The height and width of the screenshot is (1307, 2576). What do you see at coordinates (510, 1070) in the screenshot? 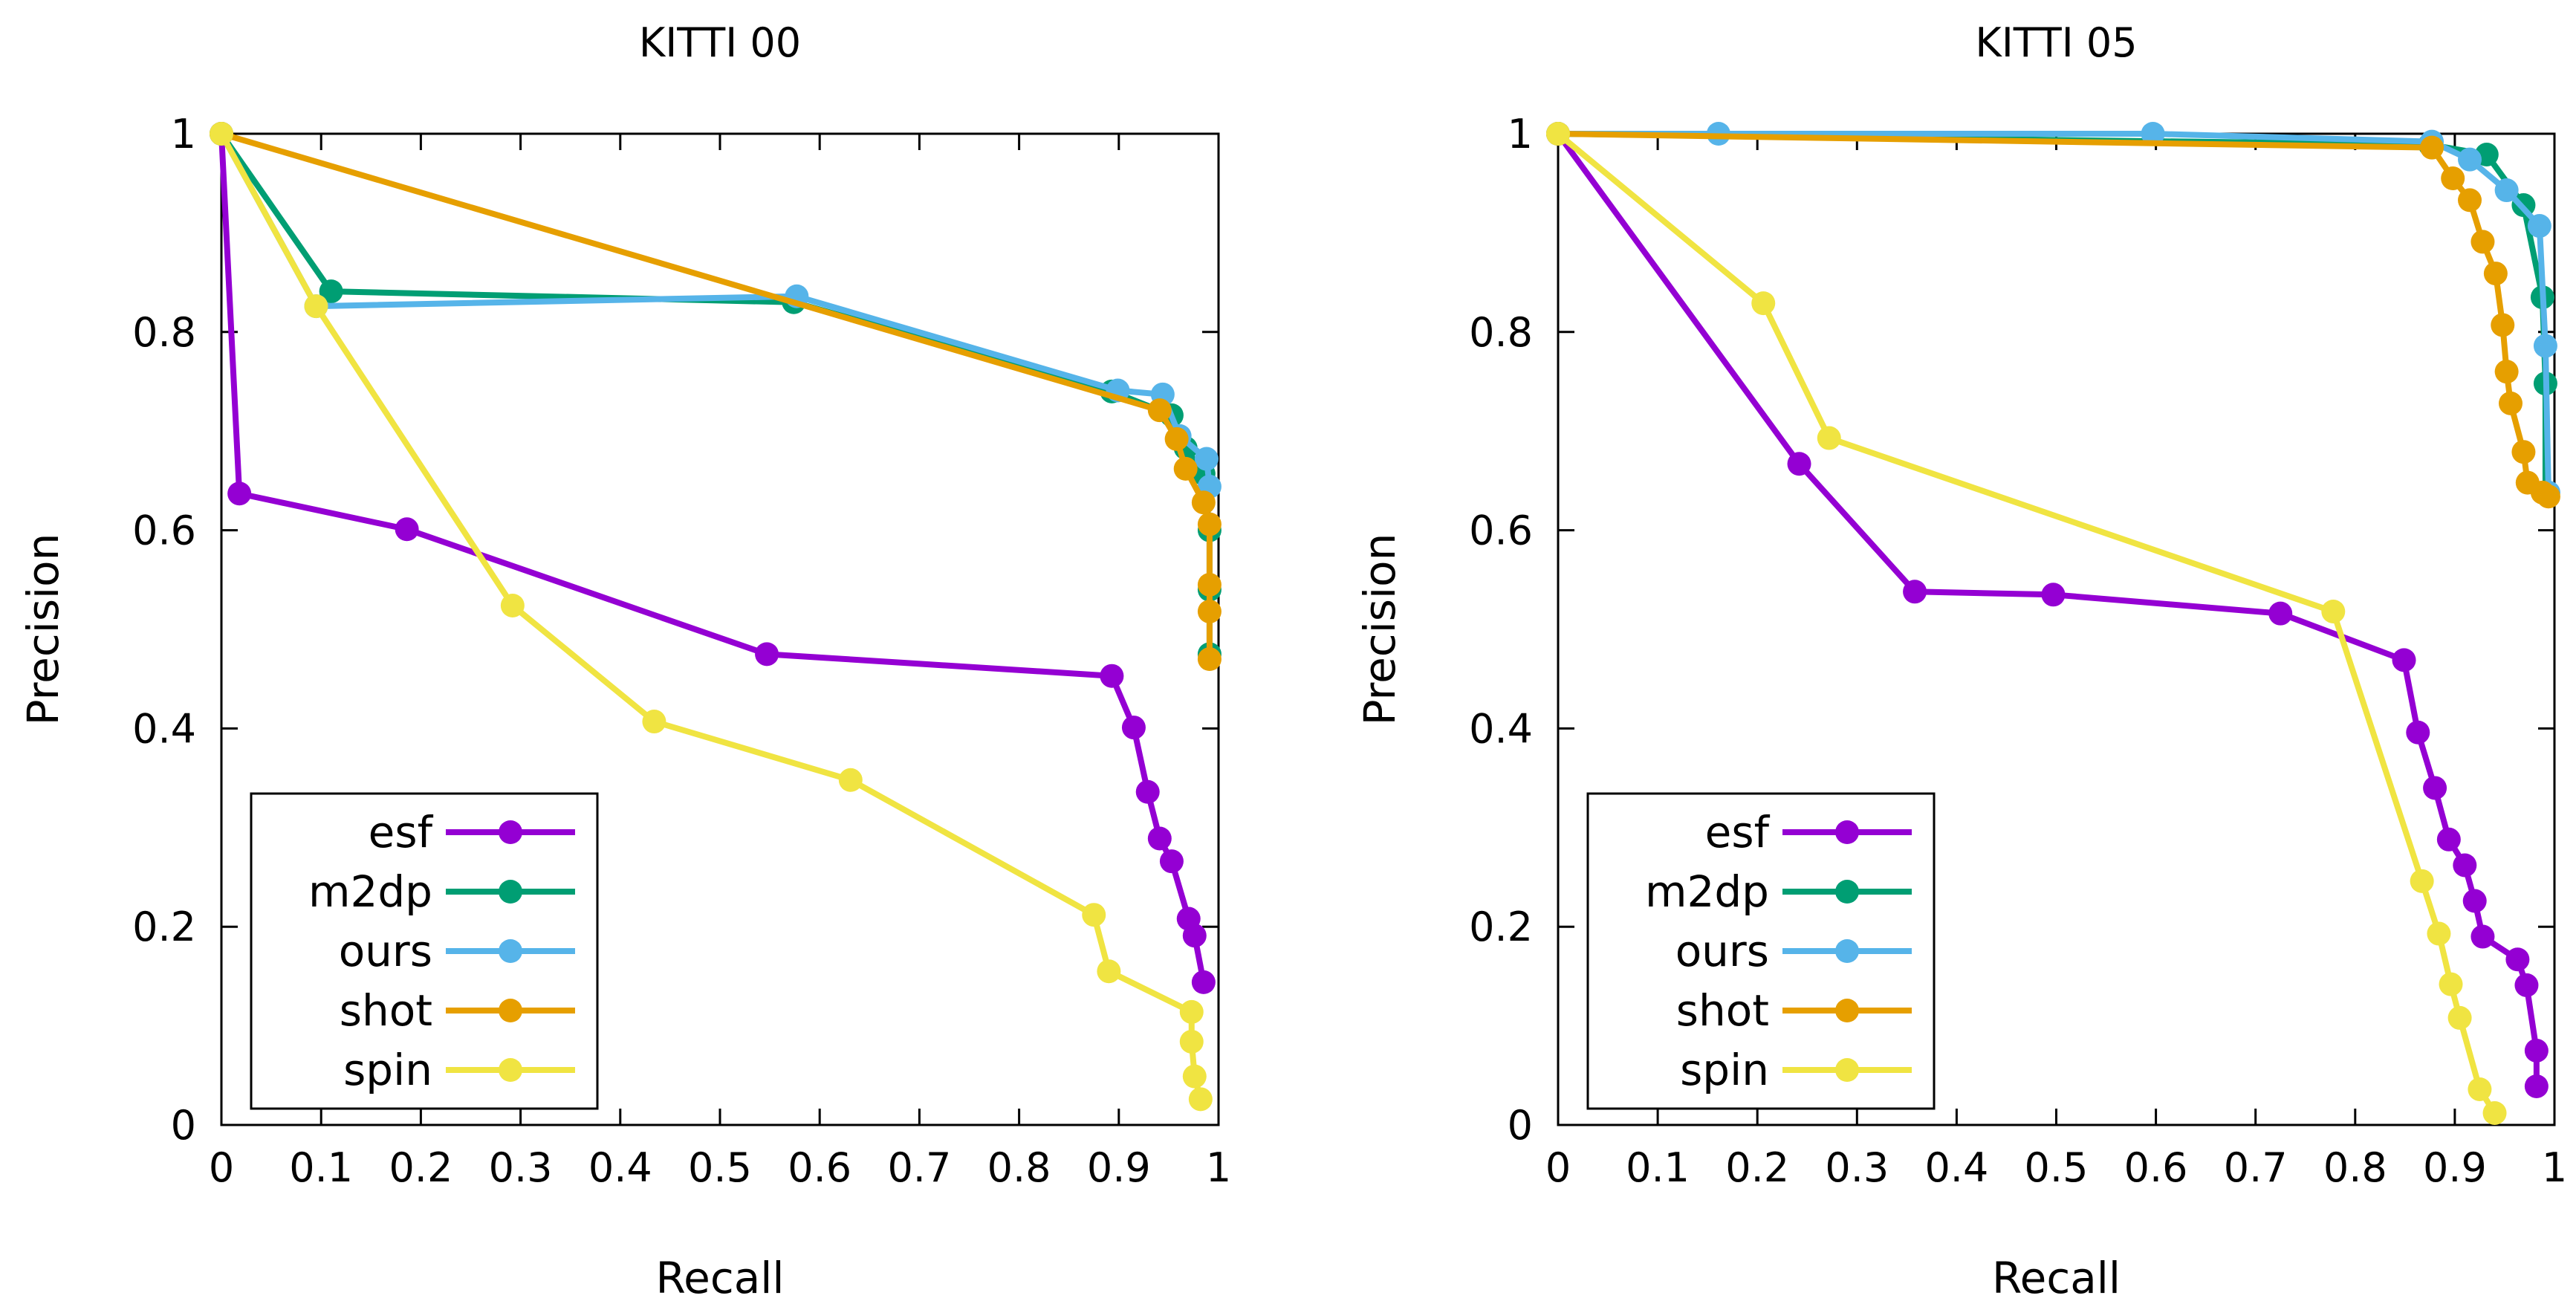
I see `legend-marker-spin` at bounding box center [510, 1070].